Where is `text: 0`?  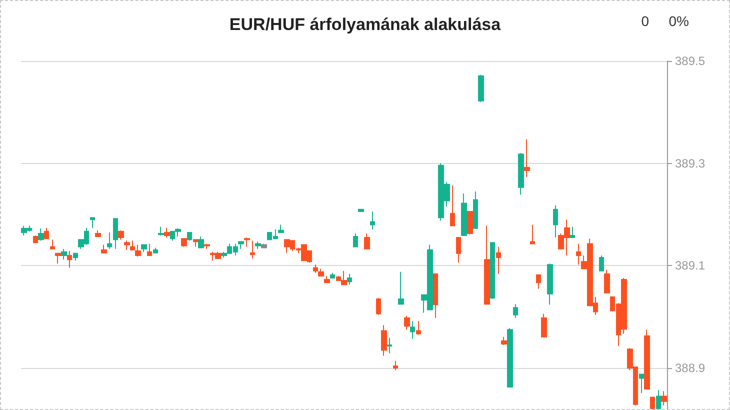 text: 0 is located at coordinates (645, 21).